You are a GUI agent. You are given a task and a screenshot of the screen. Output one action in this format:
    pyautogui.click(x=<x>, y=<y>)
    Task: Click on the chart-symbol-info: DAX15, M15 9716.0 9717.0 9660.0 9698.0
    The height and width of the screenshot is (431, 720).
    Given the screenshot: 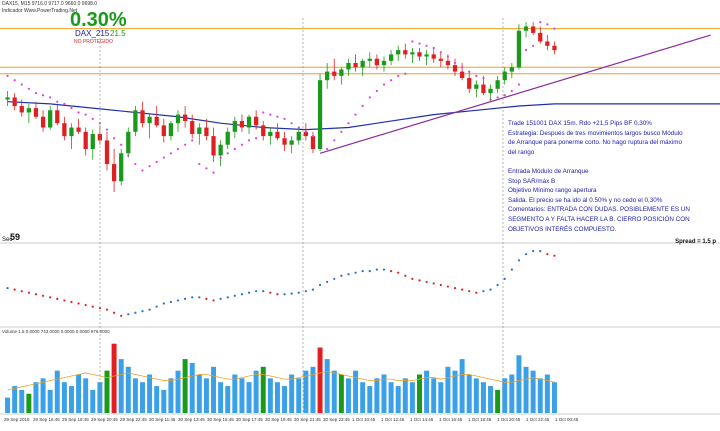 What is the action you would take?
    pyautogui.click(x=50, y=4)
    